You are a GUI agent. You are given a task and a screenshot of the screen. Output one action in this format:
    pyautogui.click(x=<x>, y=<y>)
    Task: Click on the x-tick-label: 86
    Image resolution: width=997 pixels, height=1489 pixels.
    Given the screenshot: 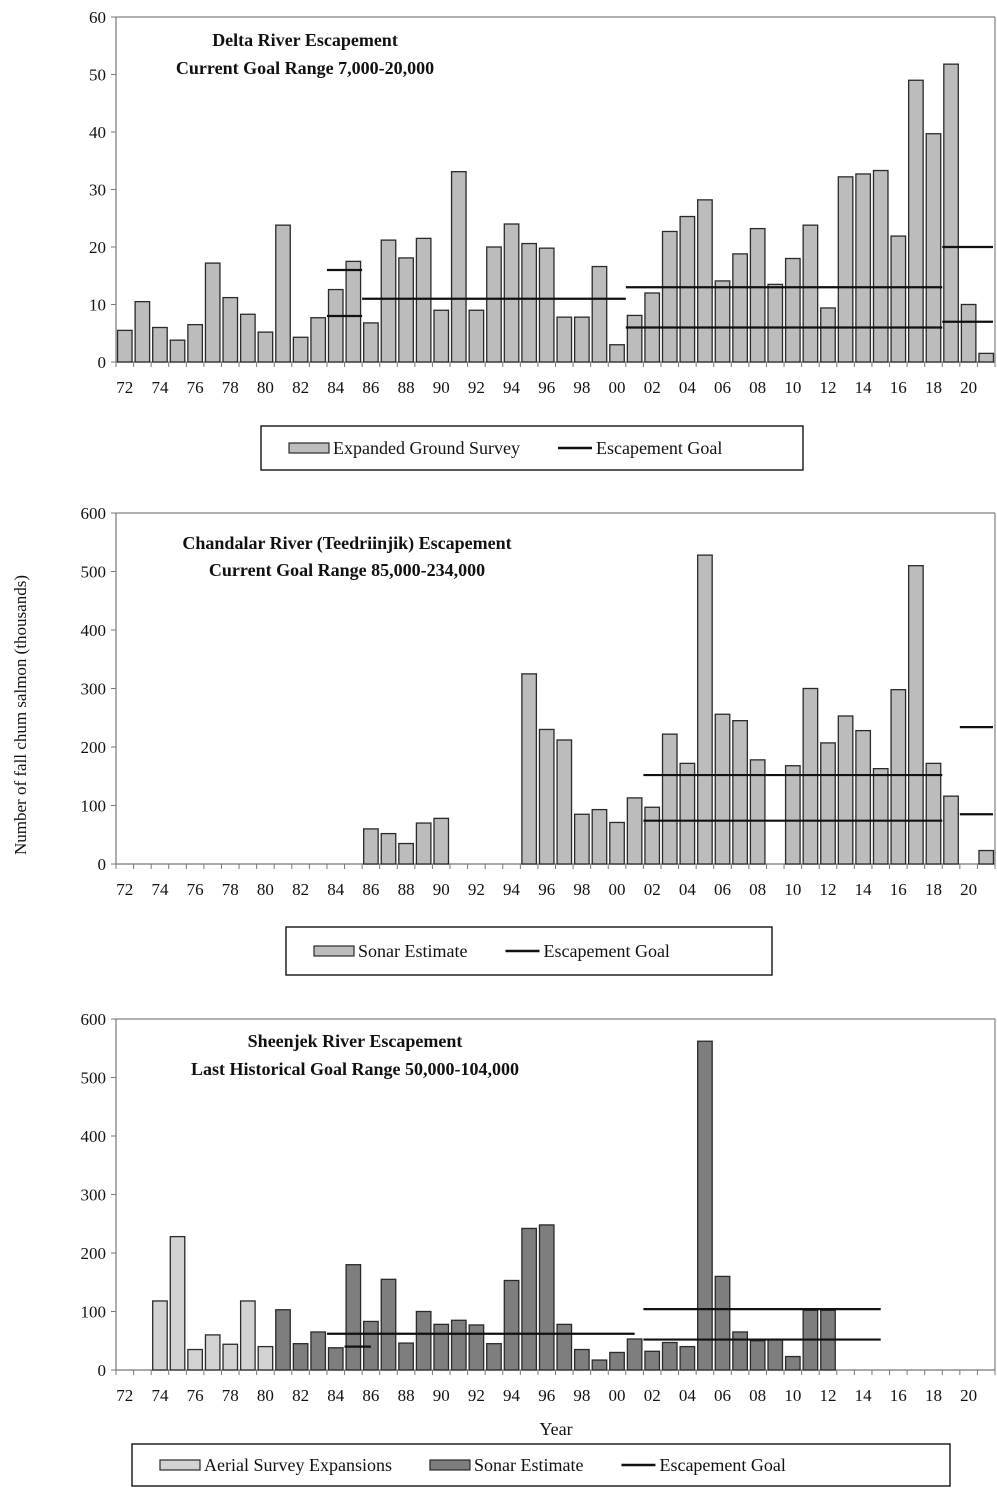 What is the action you would take?
    pyautogui.click(x=370, y=889)
    